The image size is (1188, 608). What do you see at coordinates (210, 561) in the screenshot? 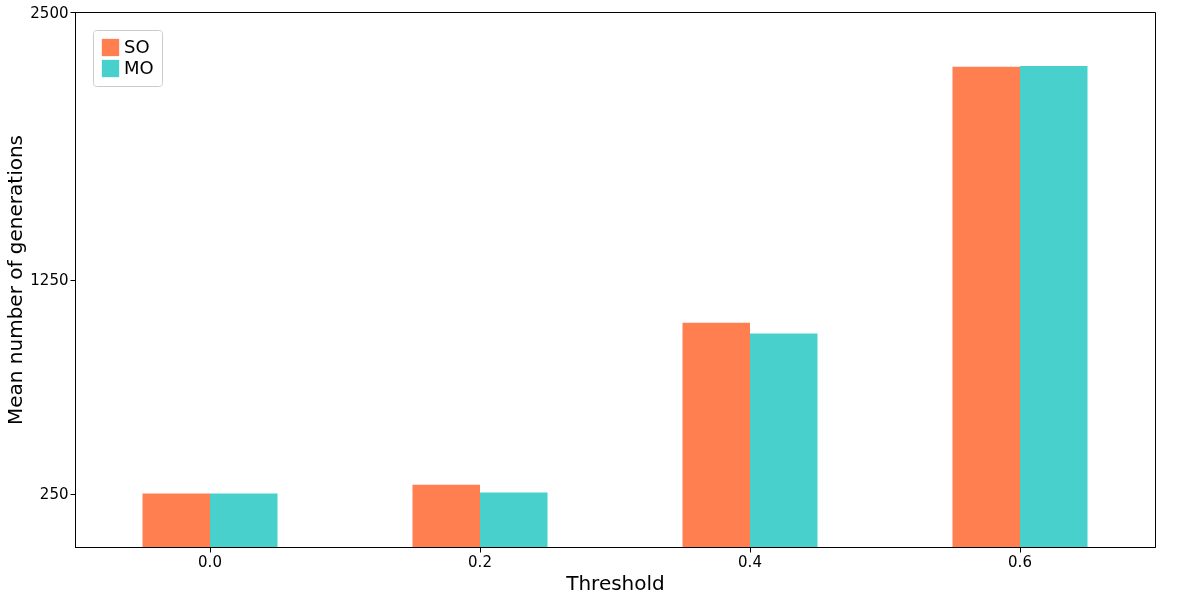
I see `x-tick-label: 0.0` at bounding box center [210, 561].